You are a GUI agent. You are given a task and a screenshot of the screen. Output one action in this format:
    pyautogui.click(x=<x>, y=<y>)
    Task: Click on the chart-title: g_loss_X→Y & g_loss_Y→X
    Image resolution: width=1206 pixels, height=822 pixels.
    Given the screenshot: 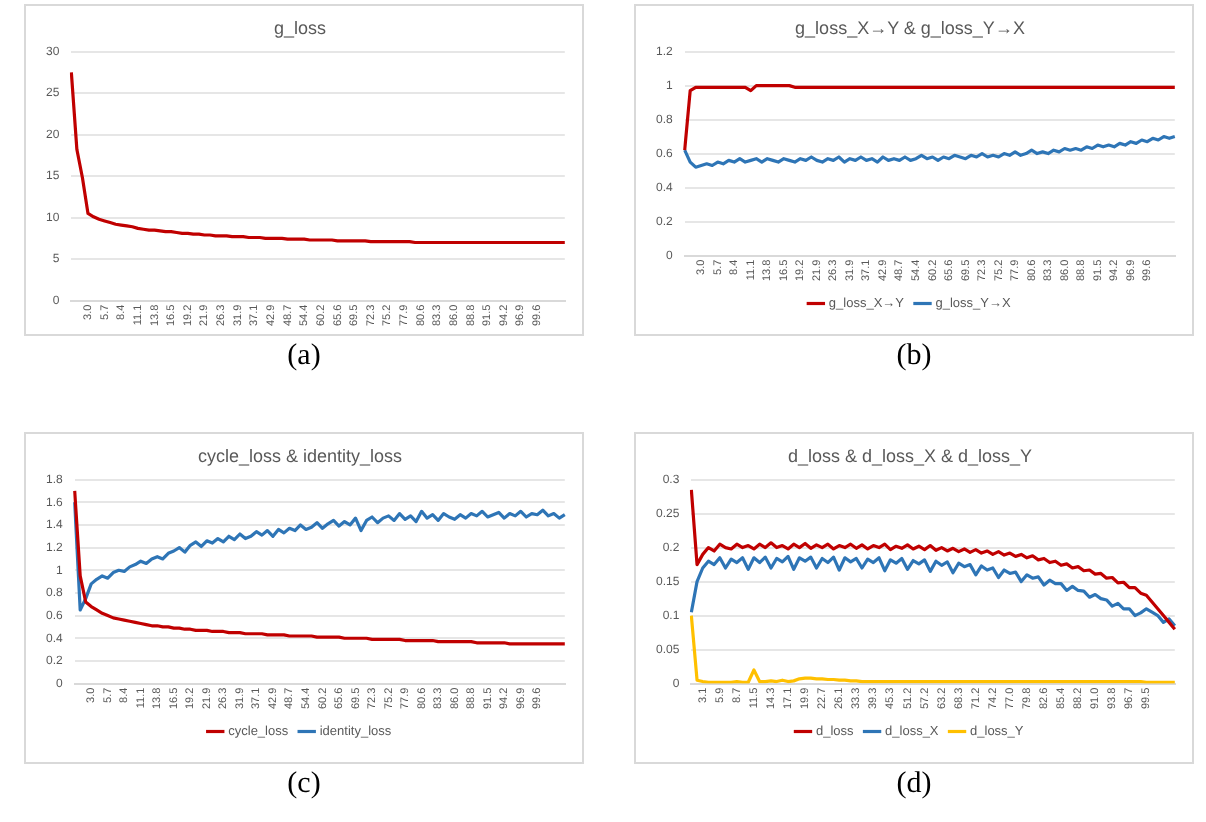 What is the action you would take?
    pyautogui.click(x=910, y=27)
    